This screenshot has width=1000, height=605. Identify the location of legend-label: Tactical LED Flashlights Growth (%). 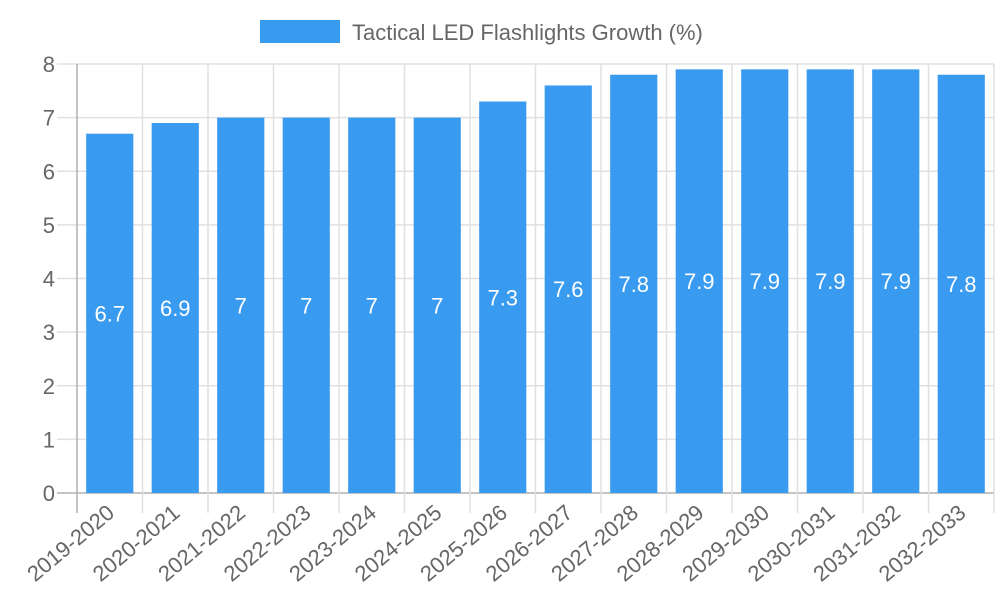
(527, 32).